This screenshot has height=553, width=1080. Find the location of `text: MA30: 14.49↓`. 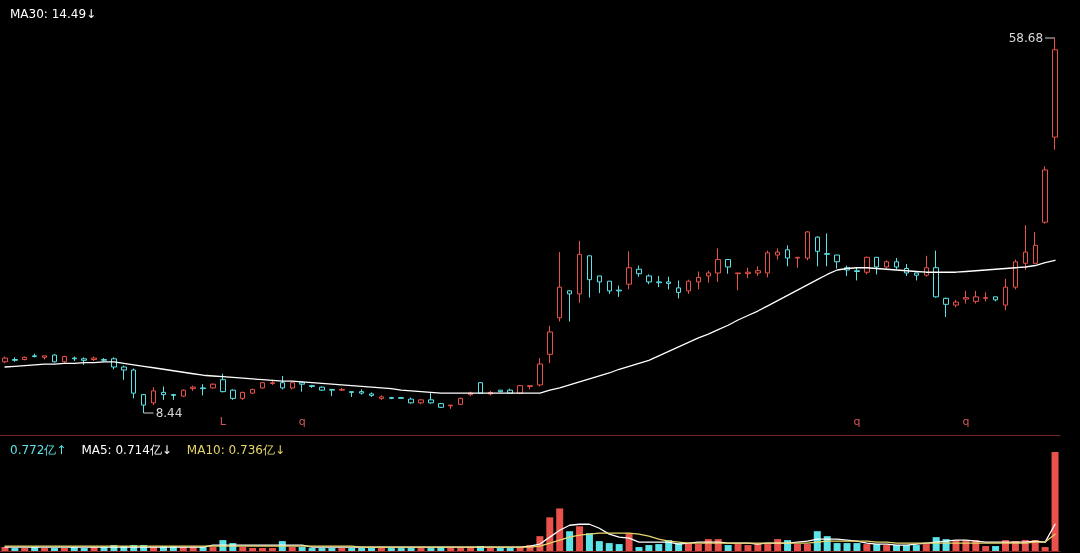

text: MA30: 14.49↓ is located at coordinates (53, 14).